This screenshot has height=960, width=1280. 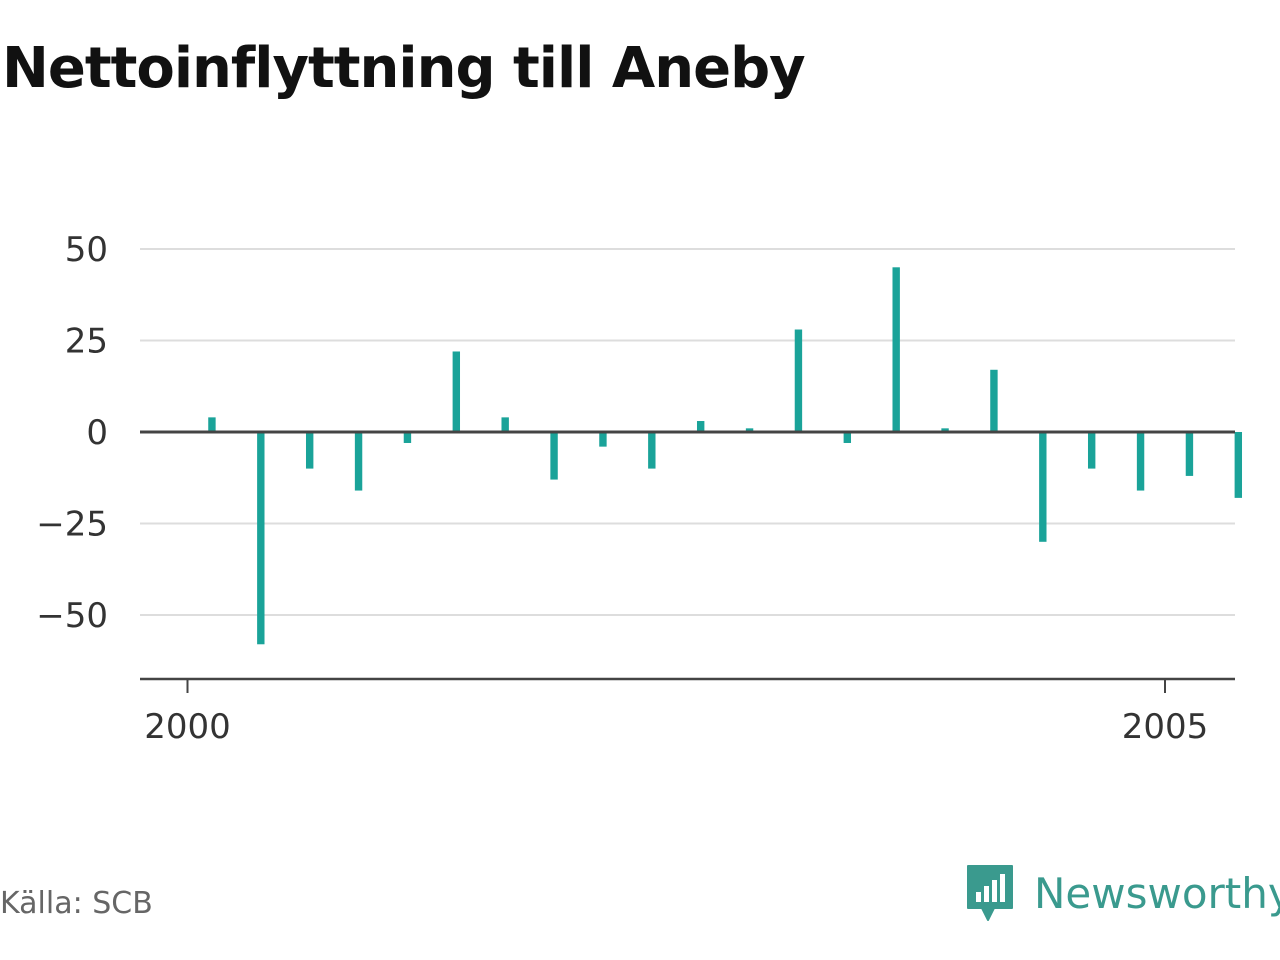 I want to click on chart-title: Nettoinflyttning till Aneby, so click(x=404, y=68).